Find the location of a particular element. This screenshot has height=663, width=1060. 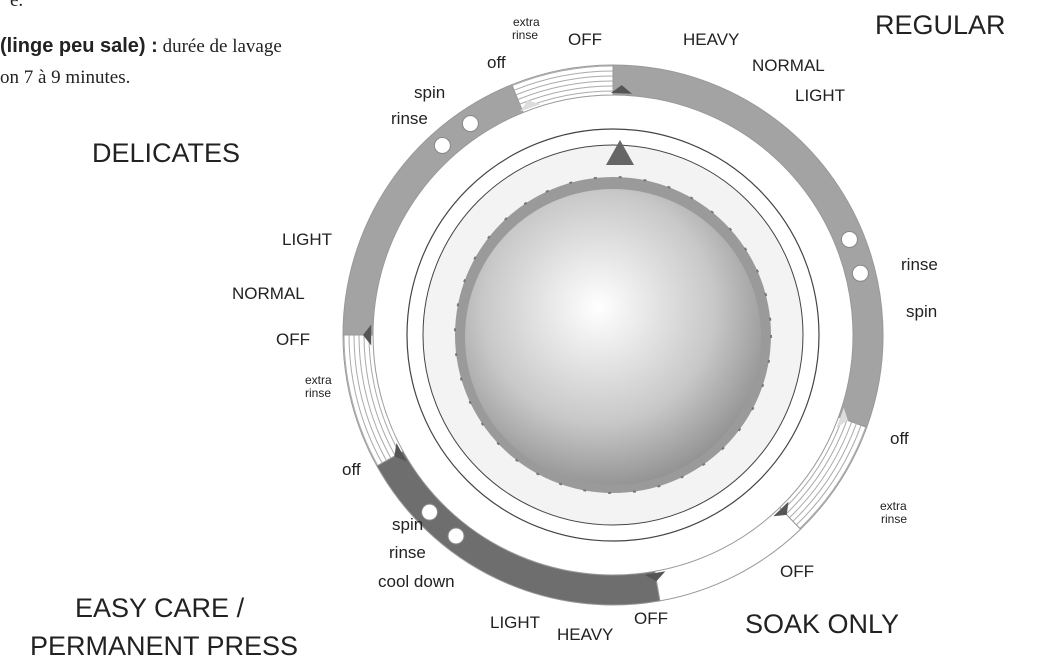

cycle-name: DELICATES is located at coordinates (166, 153).